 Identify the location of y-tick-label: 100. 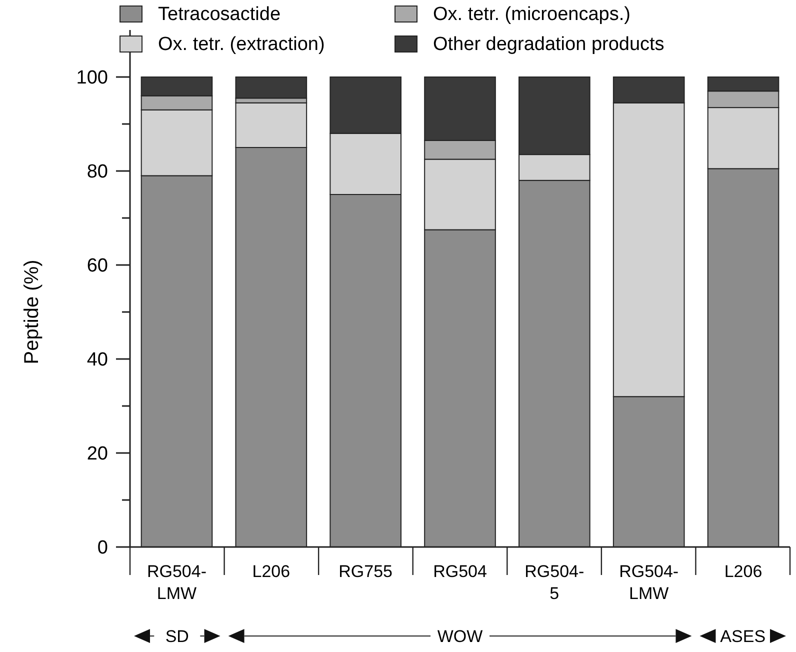
(92, 78).